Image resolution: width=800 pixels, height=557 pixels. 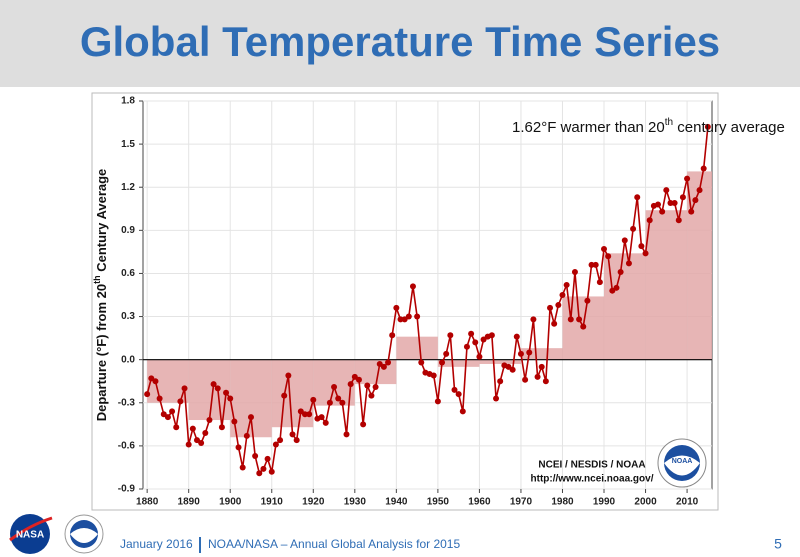 What do you see at coordinates (313, 502) in the screenshot?
I see `x-tick-label: 1920` at bounding box center [313, 502].